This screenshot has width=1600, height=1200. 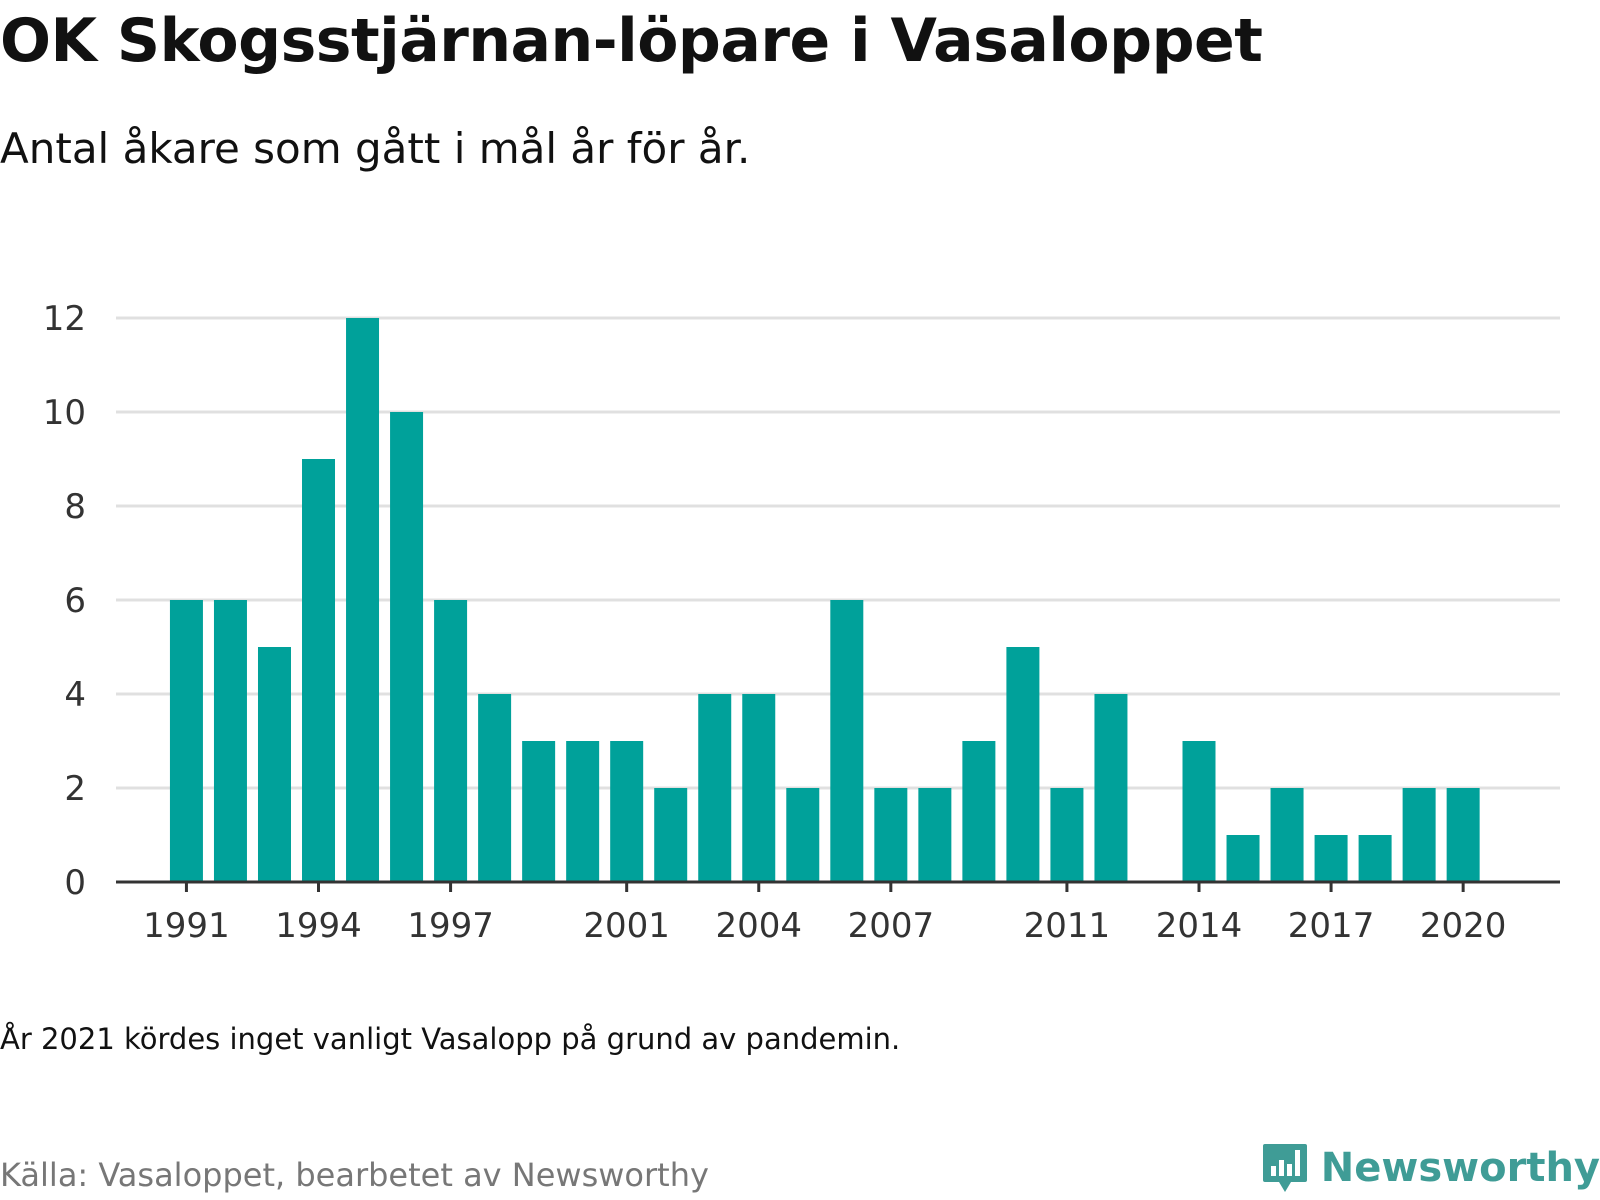 I want to click on y-tick-label: 8, so click(x=75, y=507).